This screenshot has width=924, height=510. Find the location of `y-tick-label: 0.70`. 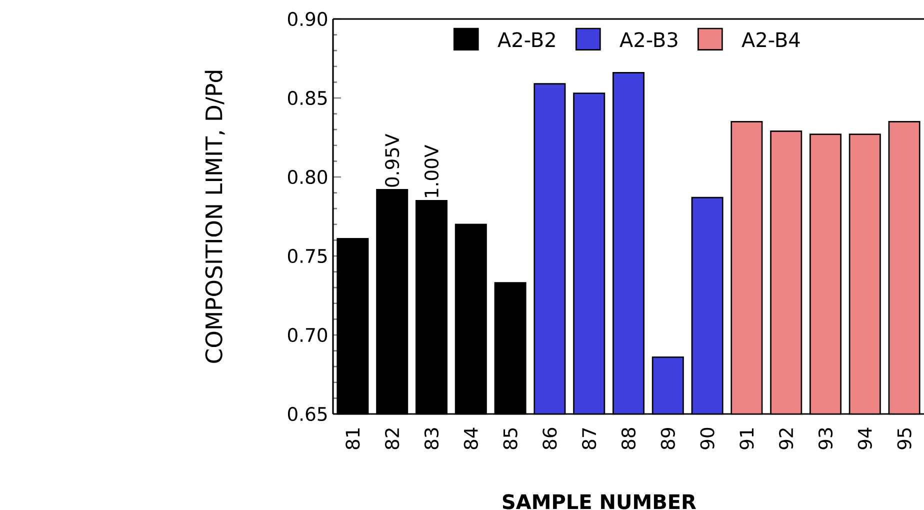

y-tick-label: 0.70 is located at coordinates (308, 335).